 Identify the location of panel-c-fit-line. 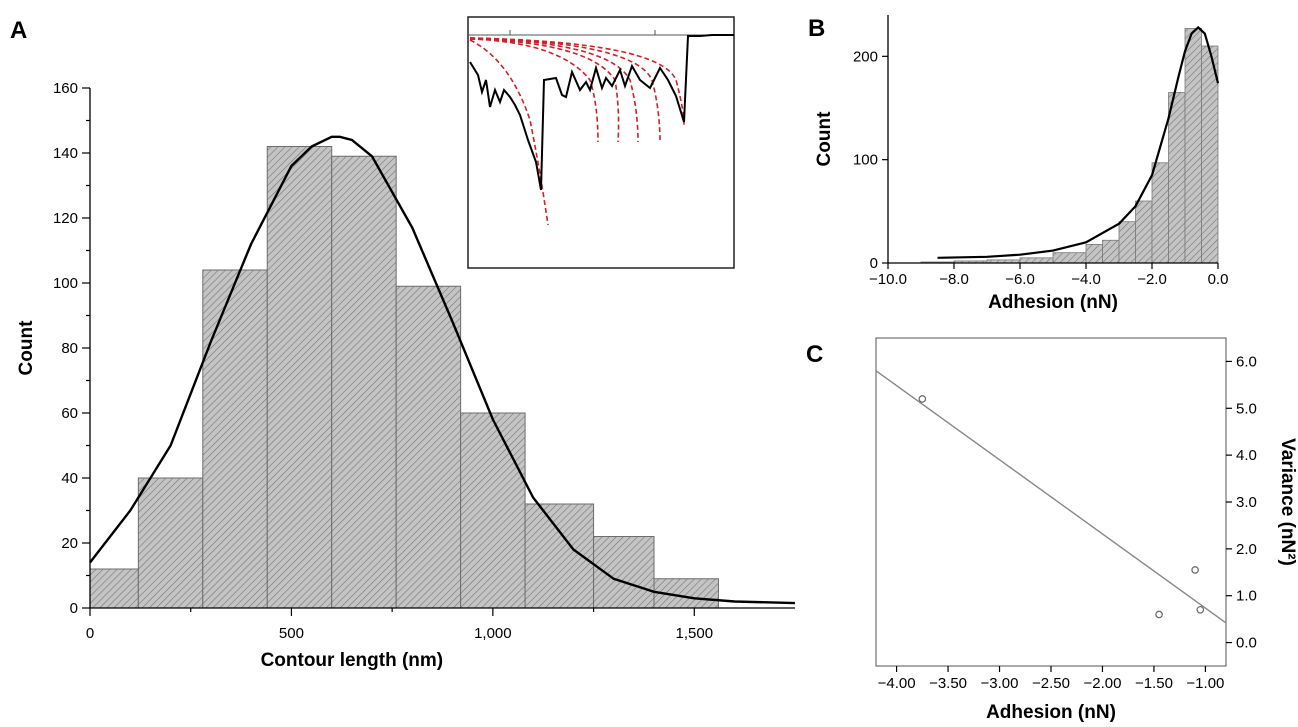
(1051, 497).